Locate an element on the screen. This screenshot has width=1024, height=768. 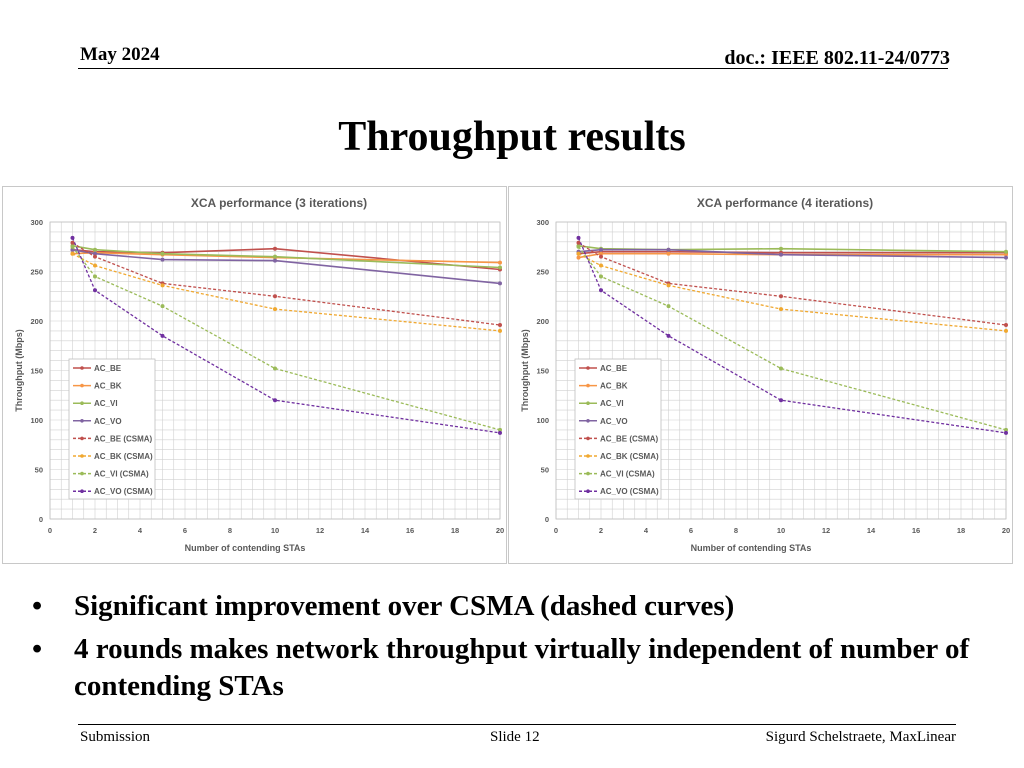
slide-title: Throughput results is located at coordinates (512, 137).